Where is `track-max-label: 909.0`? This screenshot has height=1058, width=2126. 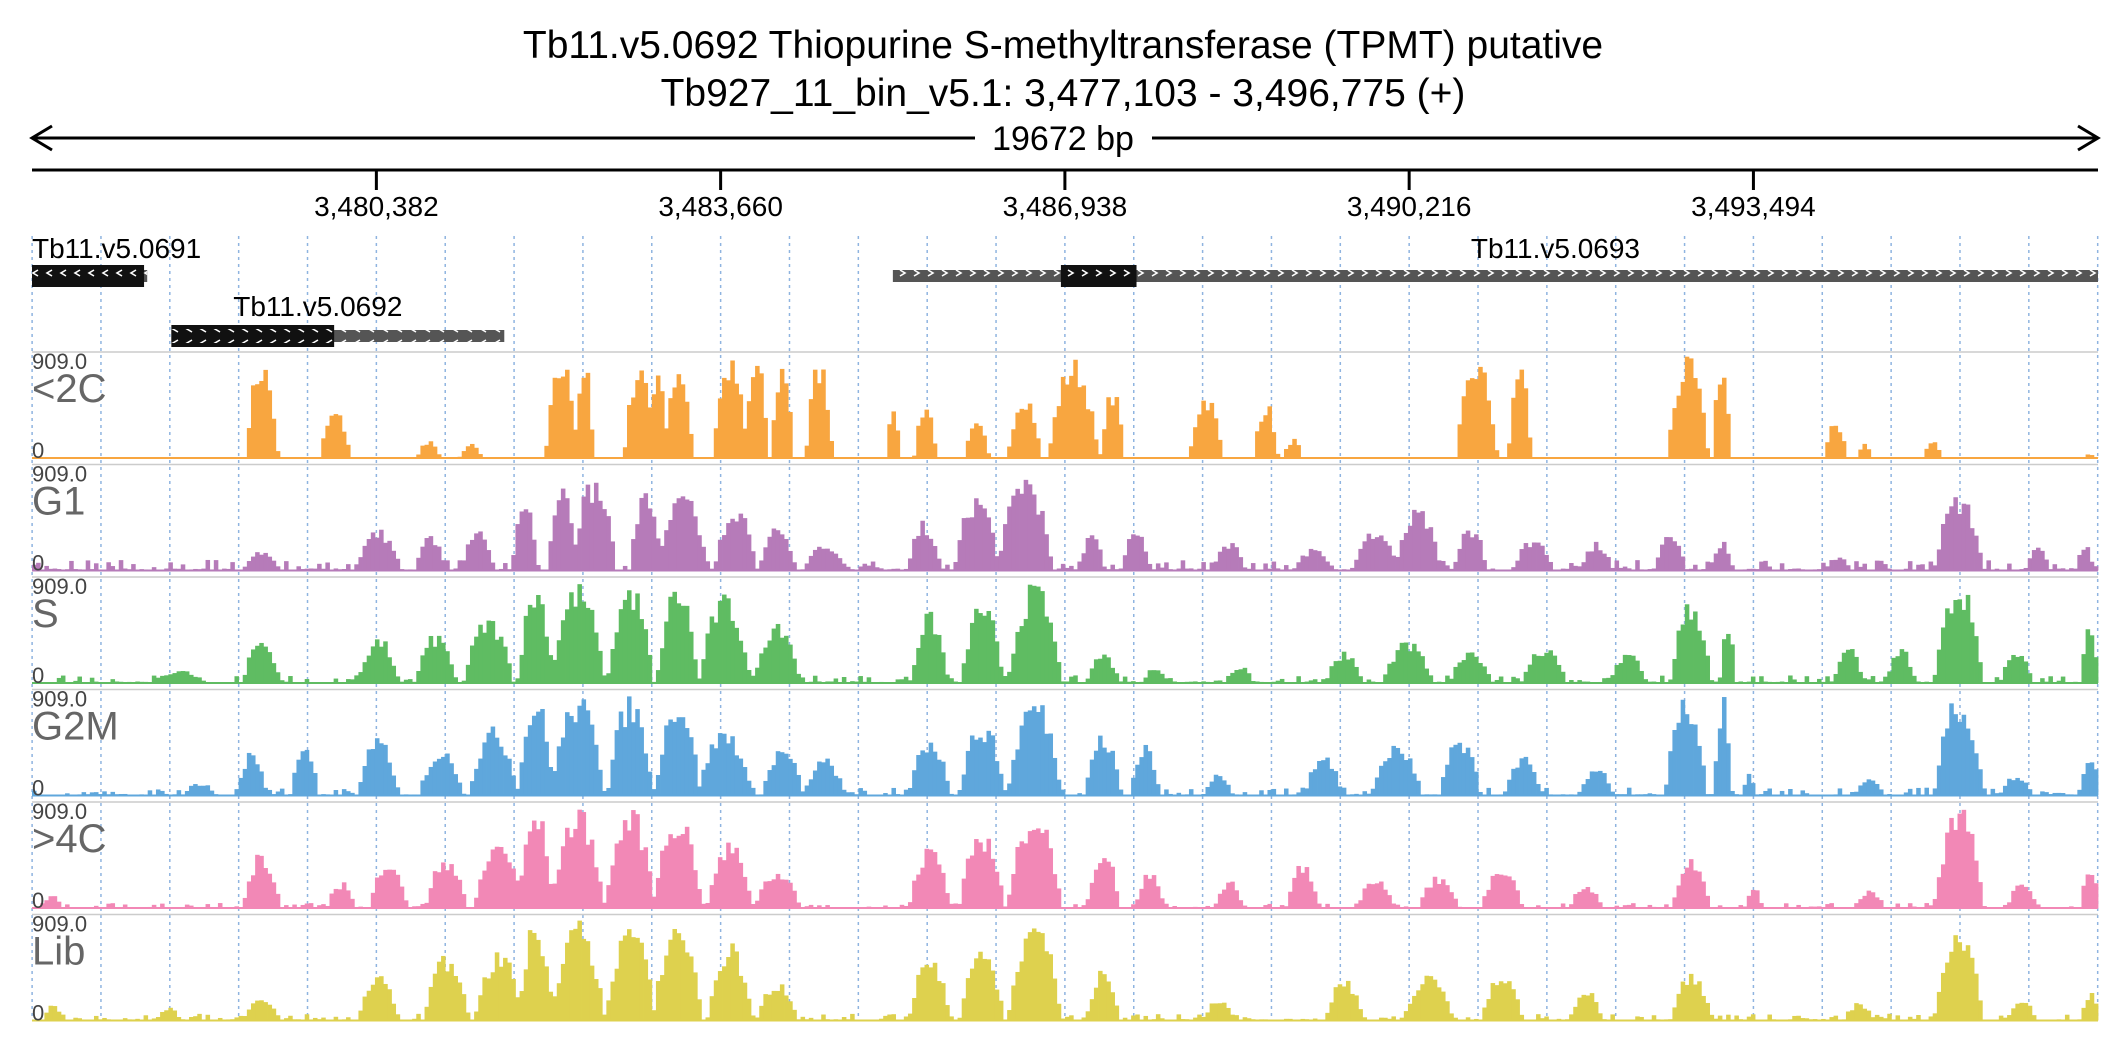
track-max-label: 909.0 is located at coordinates (59, 474).